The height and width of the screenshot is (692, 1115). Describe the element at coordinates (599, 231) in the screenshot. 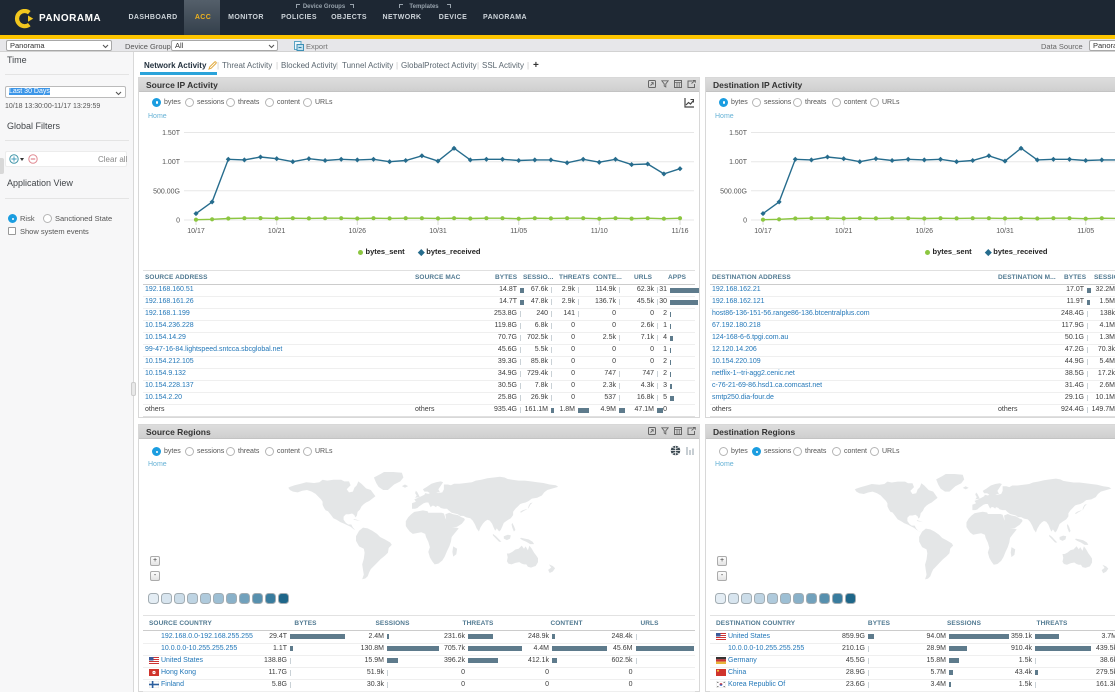

I see `svg-text: 11/10` at that location.